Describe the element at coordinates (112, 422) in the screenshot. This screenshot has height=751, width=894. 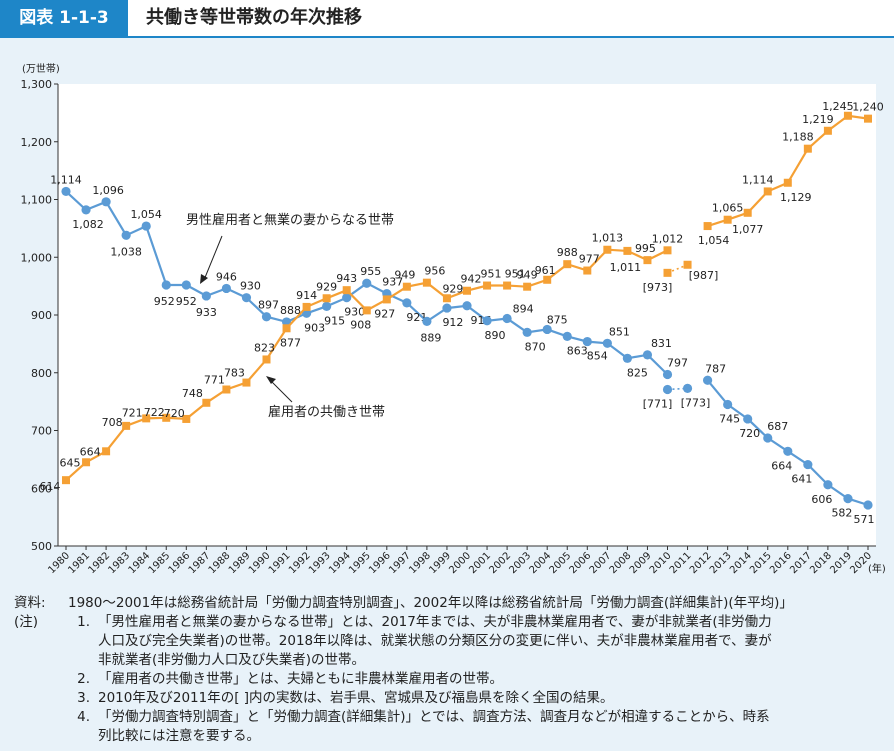
I see `data-label: 708` at that location.